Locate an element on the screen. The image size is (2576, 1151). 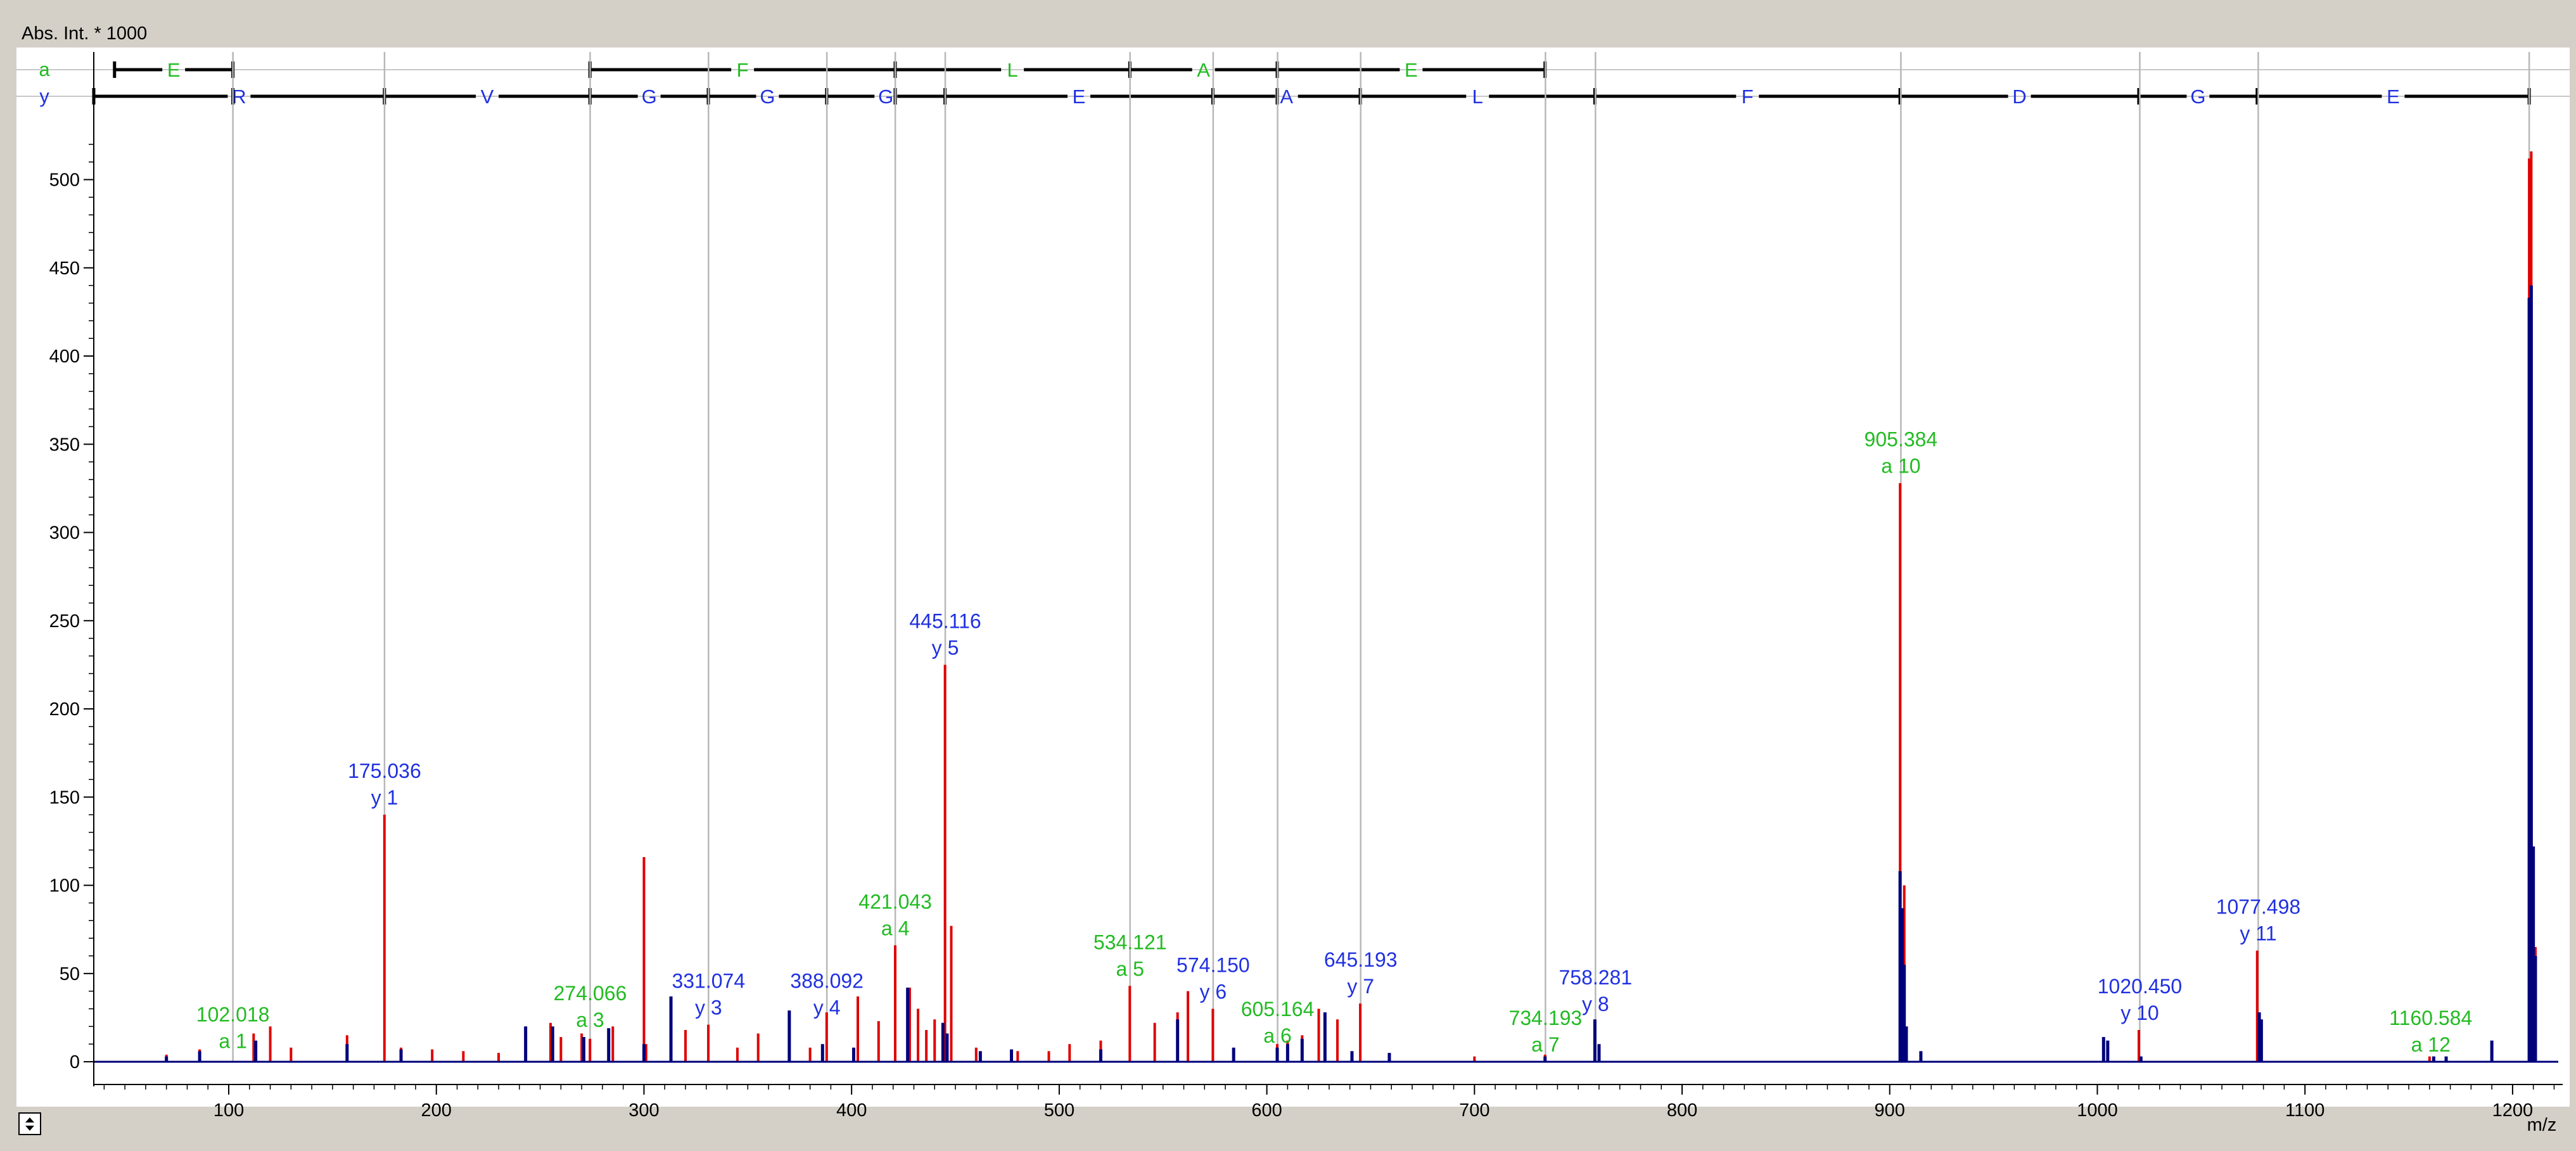
y-tick-label: 450 is located at coordinates (64, 268).